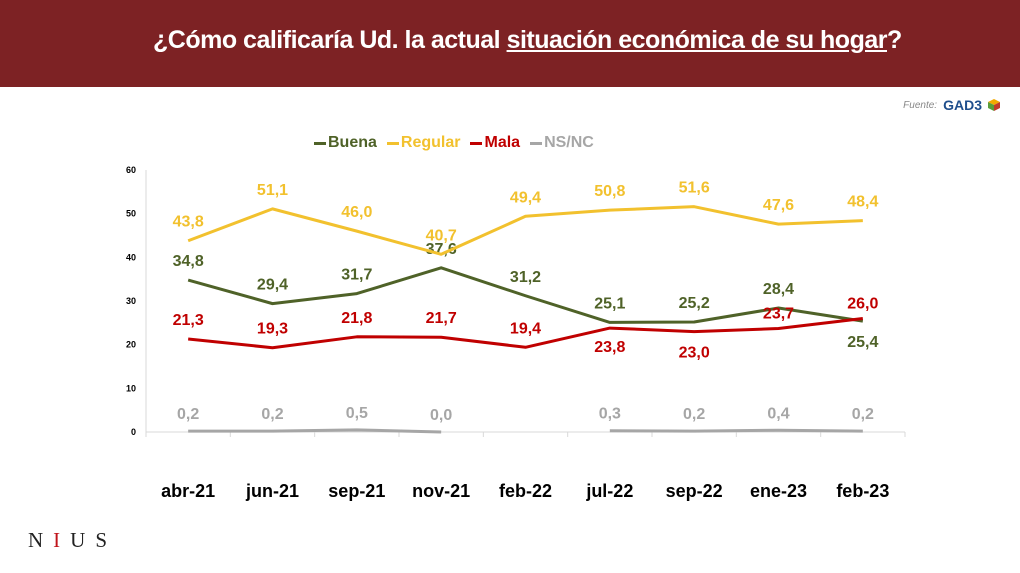 The height and width of the screenshot is (573, 1020). What do you see at coordinates (697, 40) in the screenshot?
I see `title-underlined: situación económica de su hogar` at bounding box center [697, 40].